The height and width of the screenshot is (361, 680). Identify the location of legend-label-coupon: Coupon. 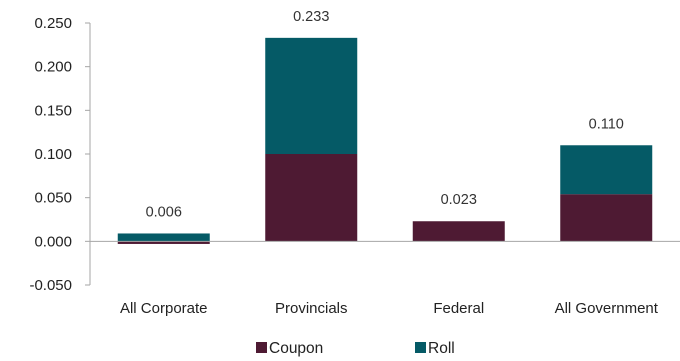
(296, 348).